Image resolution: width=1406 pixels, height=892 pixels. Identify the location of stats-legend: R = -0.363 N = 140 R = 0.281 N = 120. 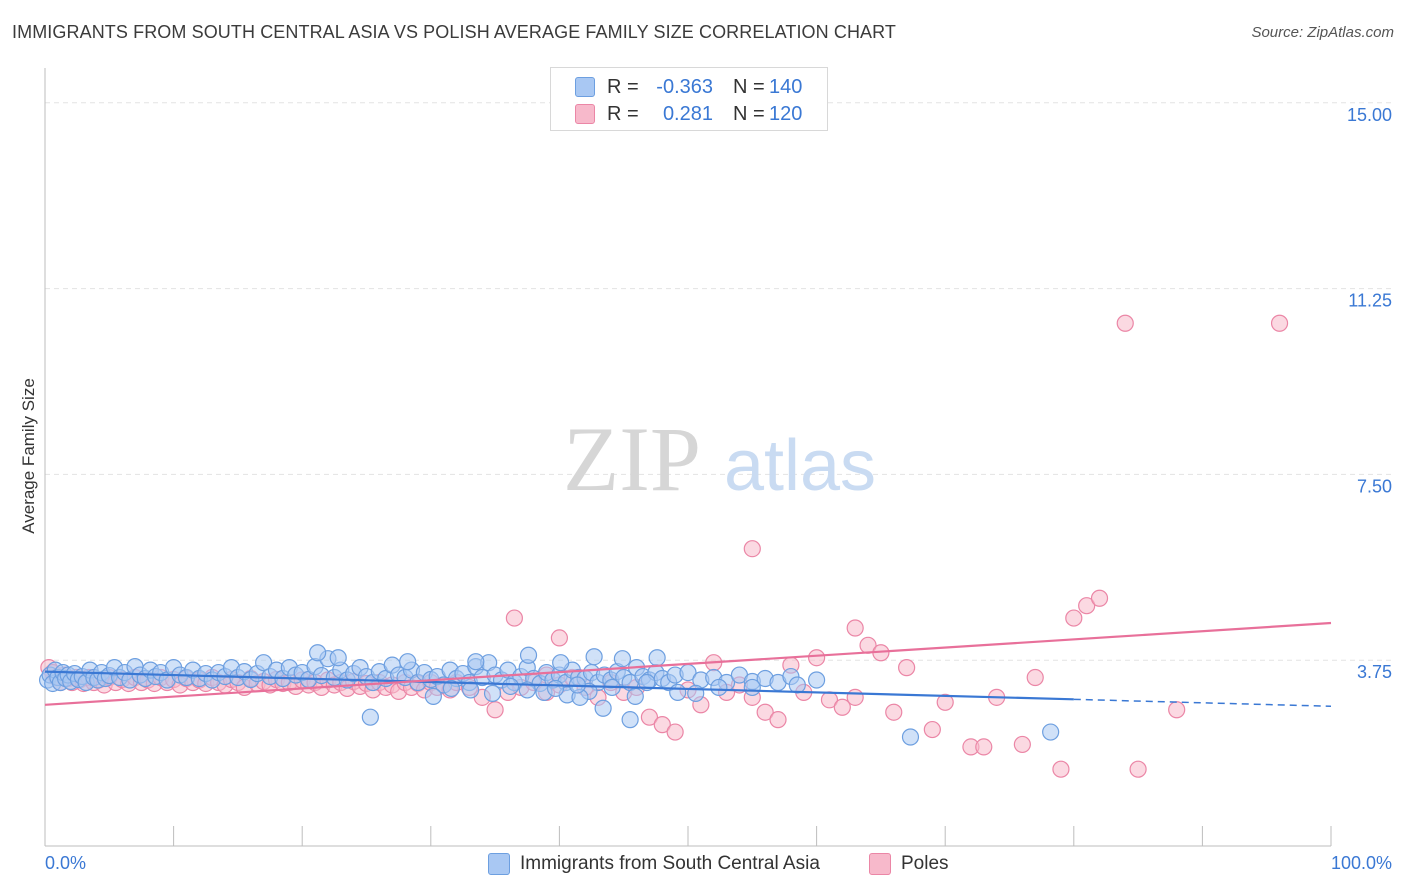
(689, 99).